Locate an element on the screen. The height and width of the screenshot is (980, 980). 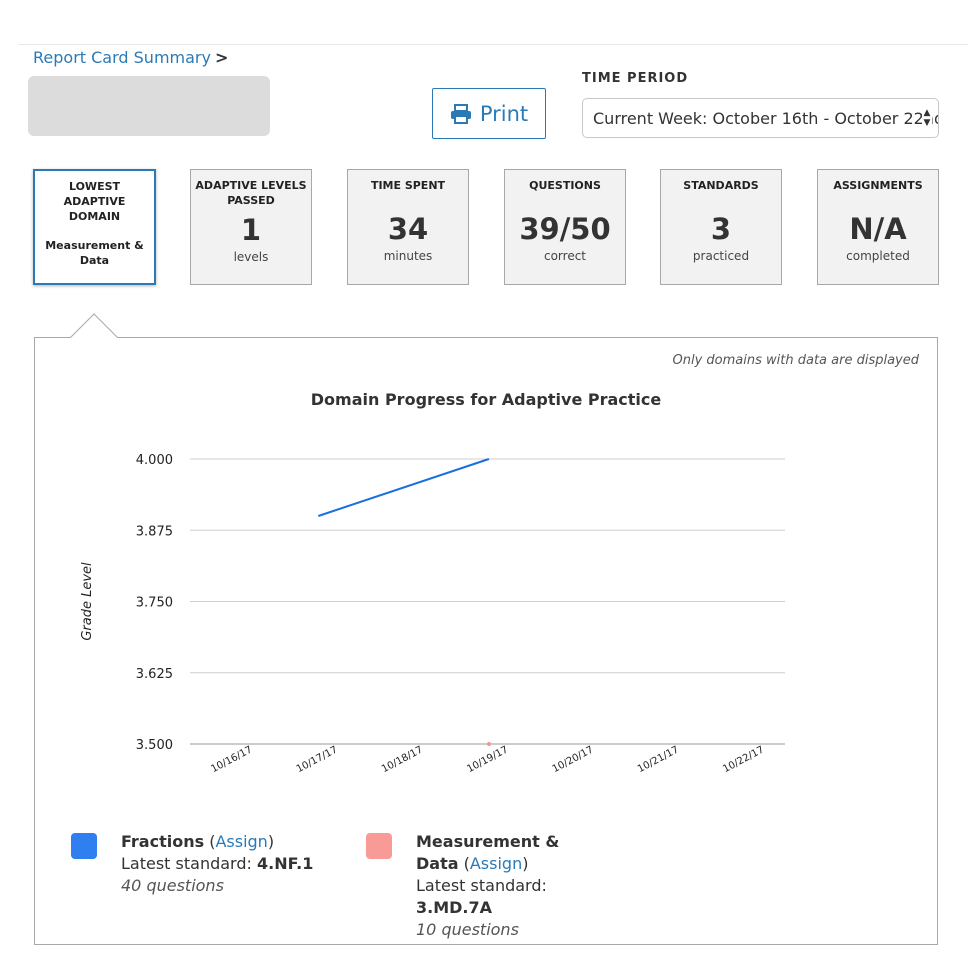
breadcrumb: Report Card Summary > is located at coordinates (130, 57).